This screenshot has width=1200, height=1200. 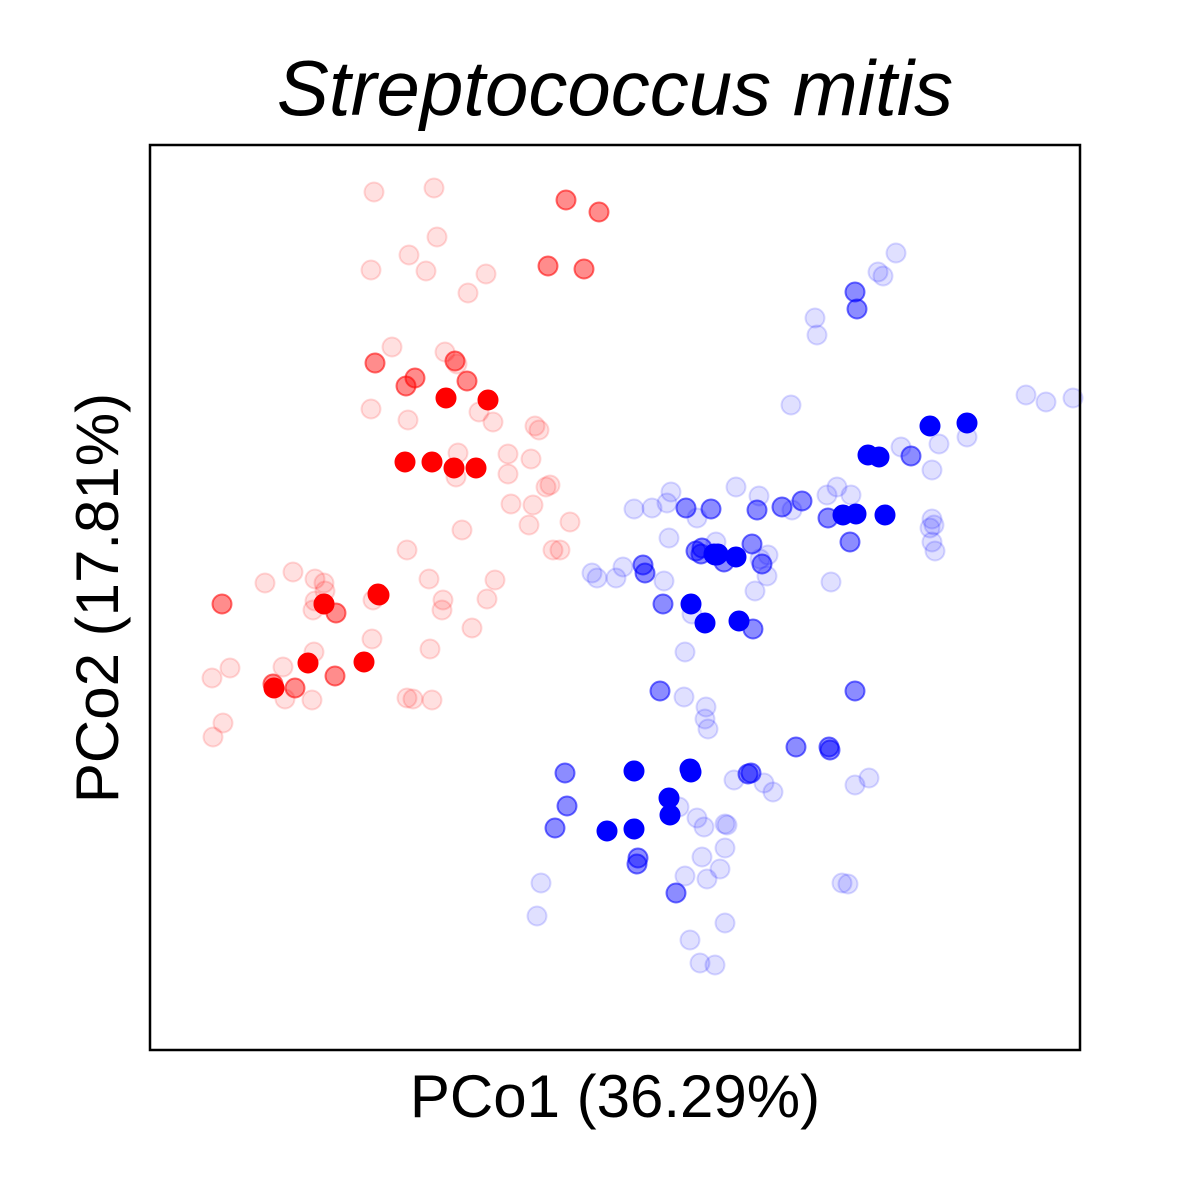 I want to click on chart-title: Streptococcus mitis, so click(x=615, y=88).